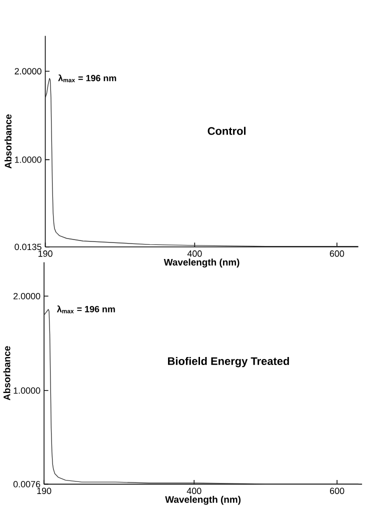  I want to click on y-tick-label: 0.0135, so click(28, 247).